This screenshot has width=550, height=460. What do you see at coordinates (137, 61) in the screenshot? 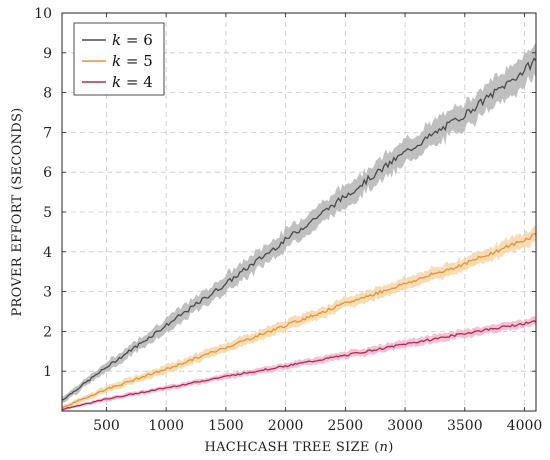
I see `legend-eq: = 5` at bounding box center [137, 61].